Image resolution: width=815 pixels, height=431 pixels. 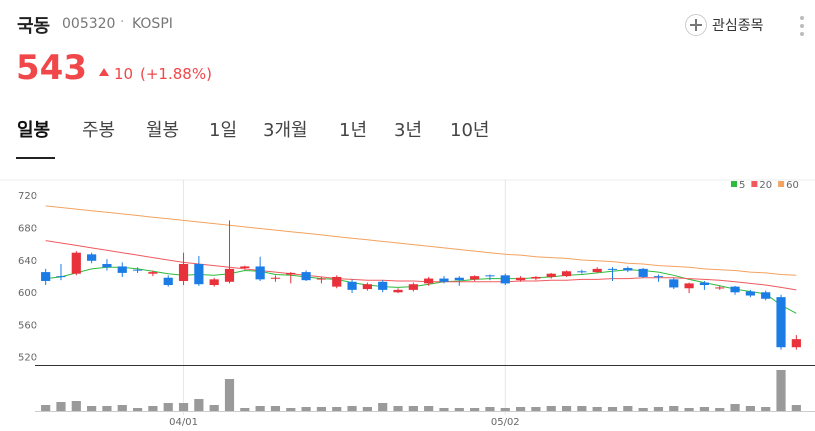 What do you see at coordinates (89, 24) in the screenshot?
I see `stock-code: 005320` at bounding box center [89, 24].